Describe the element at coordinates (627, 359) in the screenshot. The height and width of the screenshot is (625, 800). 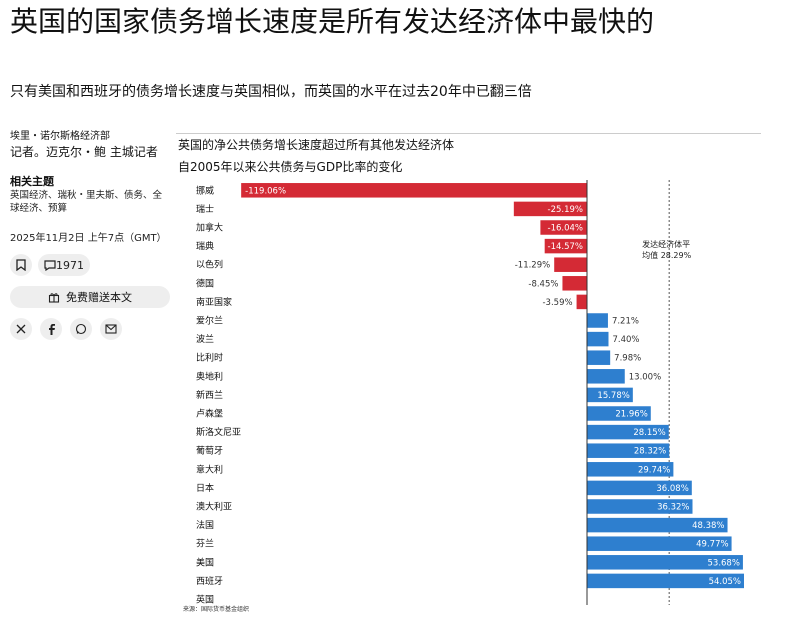
I see `value-label: 7.98%` at that location.